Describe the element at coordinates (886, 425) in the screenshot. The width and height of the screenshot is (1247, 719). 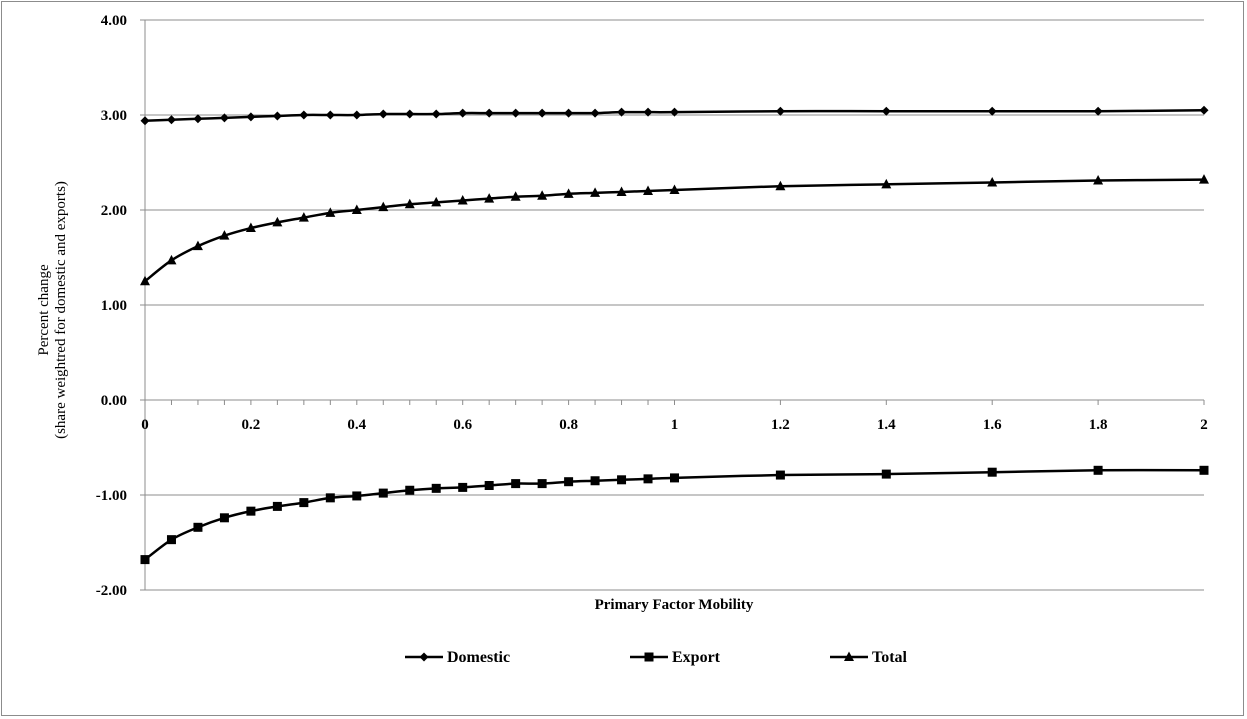
I see `x-tick-label-7: 1.4` at that location.